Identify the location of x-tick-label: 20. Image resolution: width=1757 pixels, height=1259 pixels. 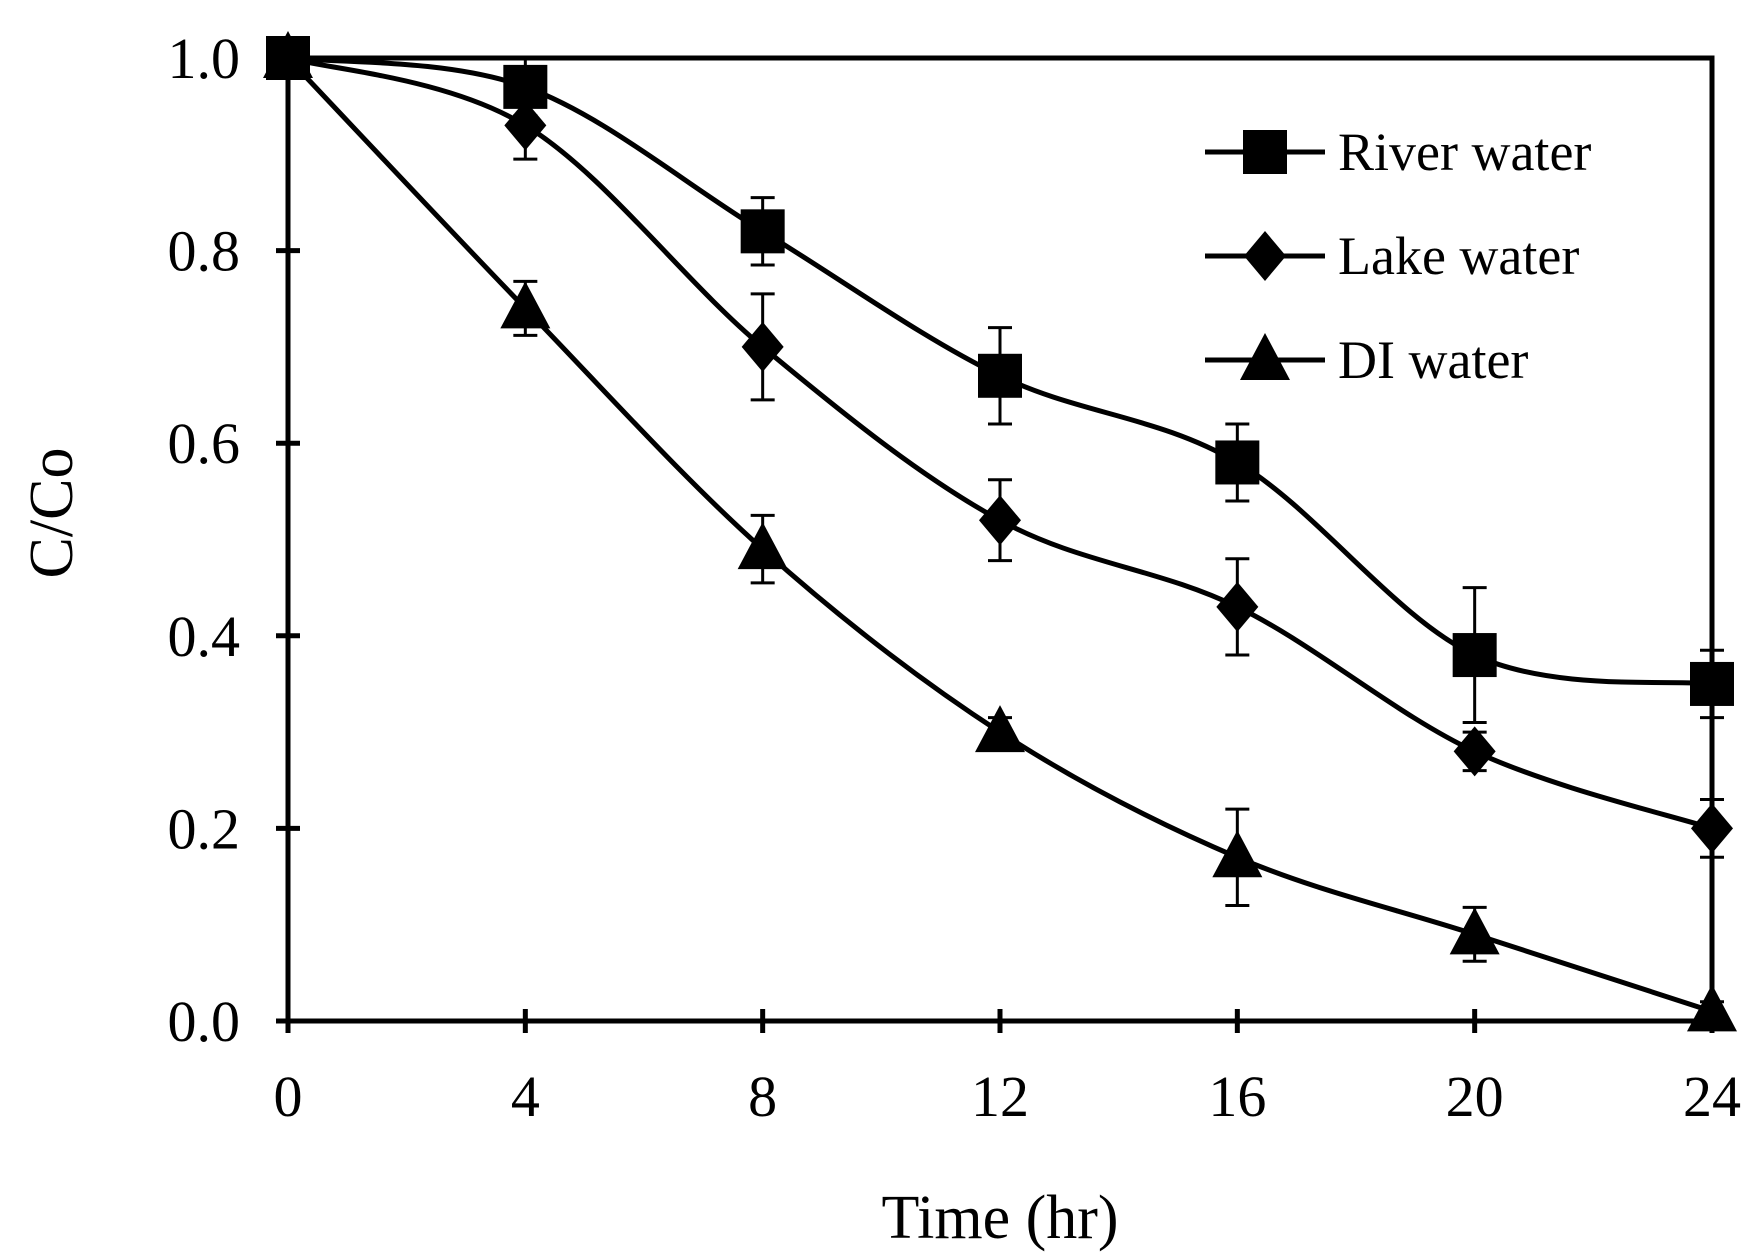
(1475, 1096).